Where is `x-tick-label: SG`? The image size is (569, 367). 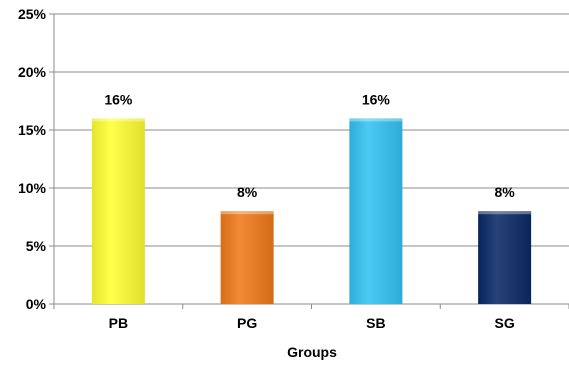 x-tick-label: SG is located at coordinates (505, 323).